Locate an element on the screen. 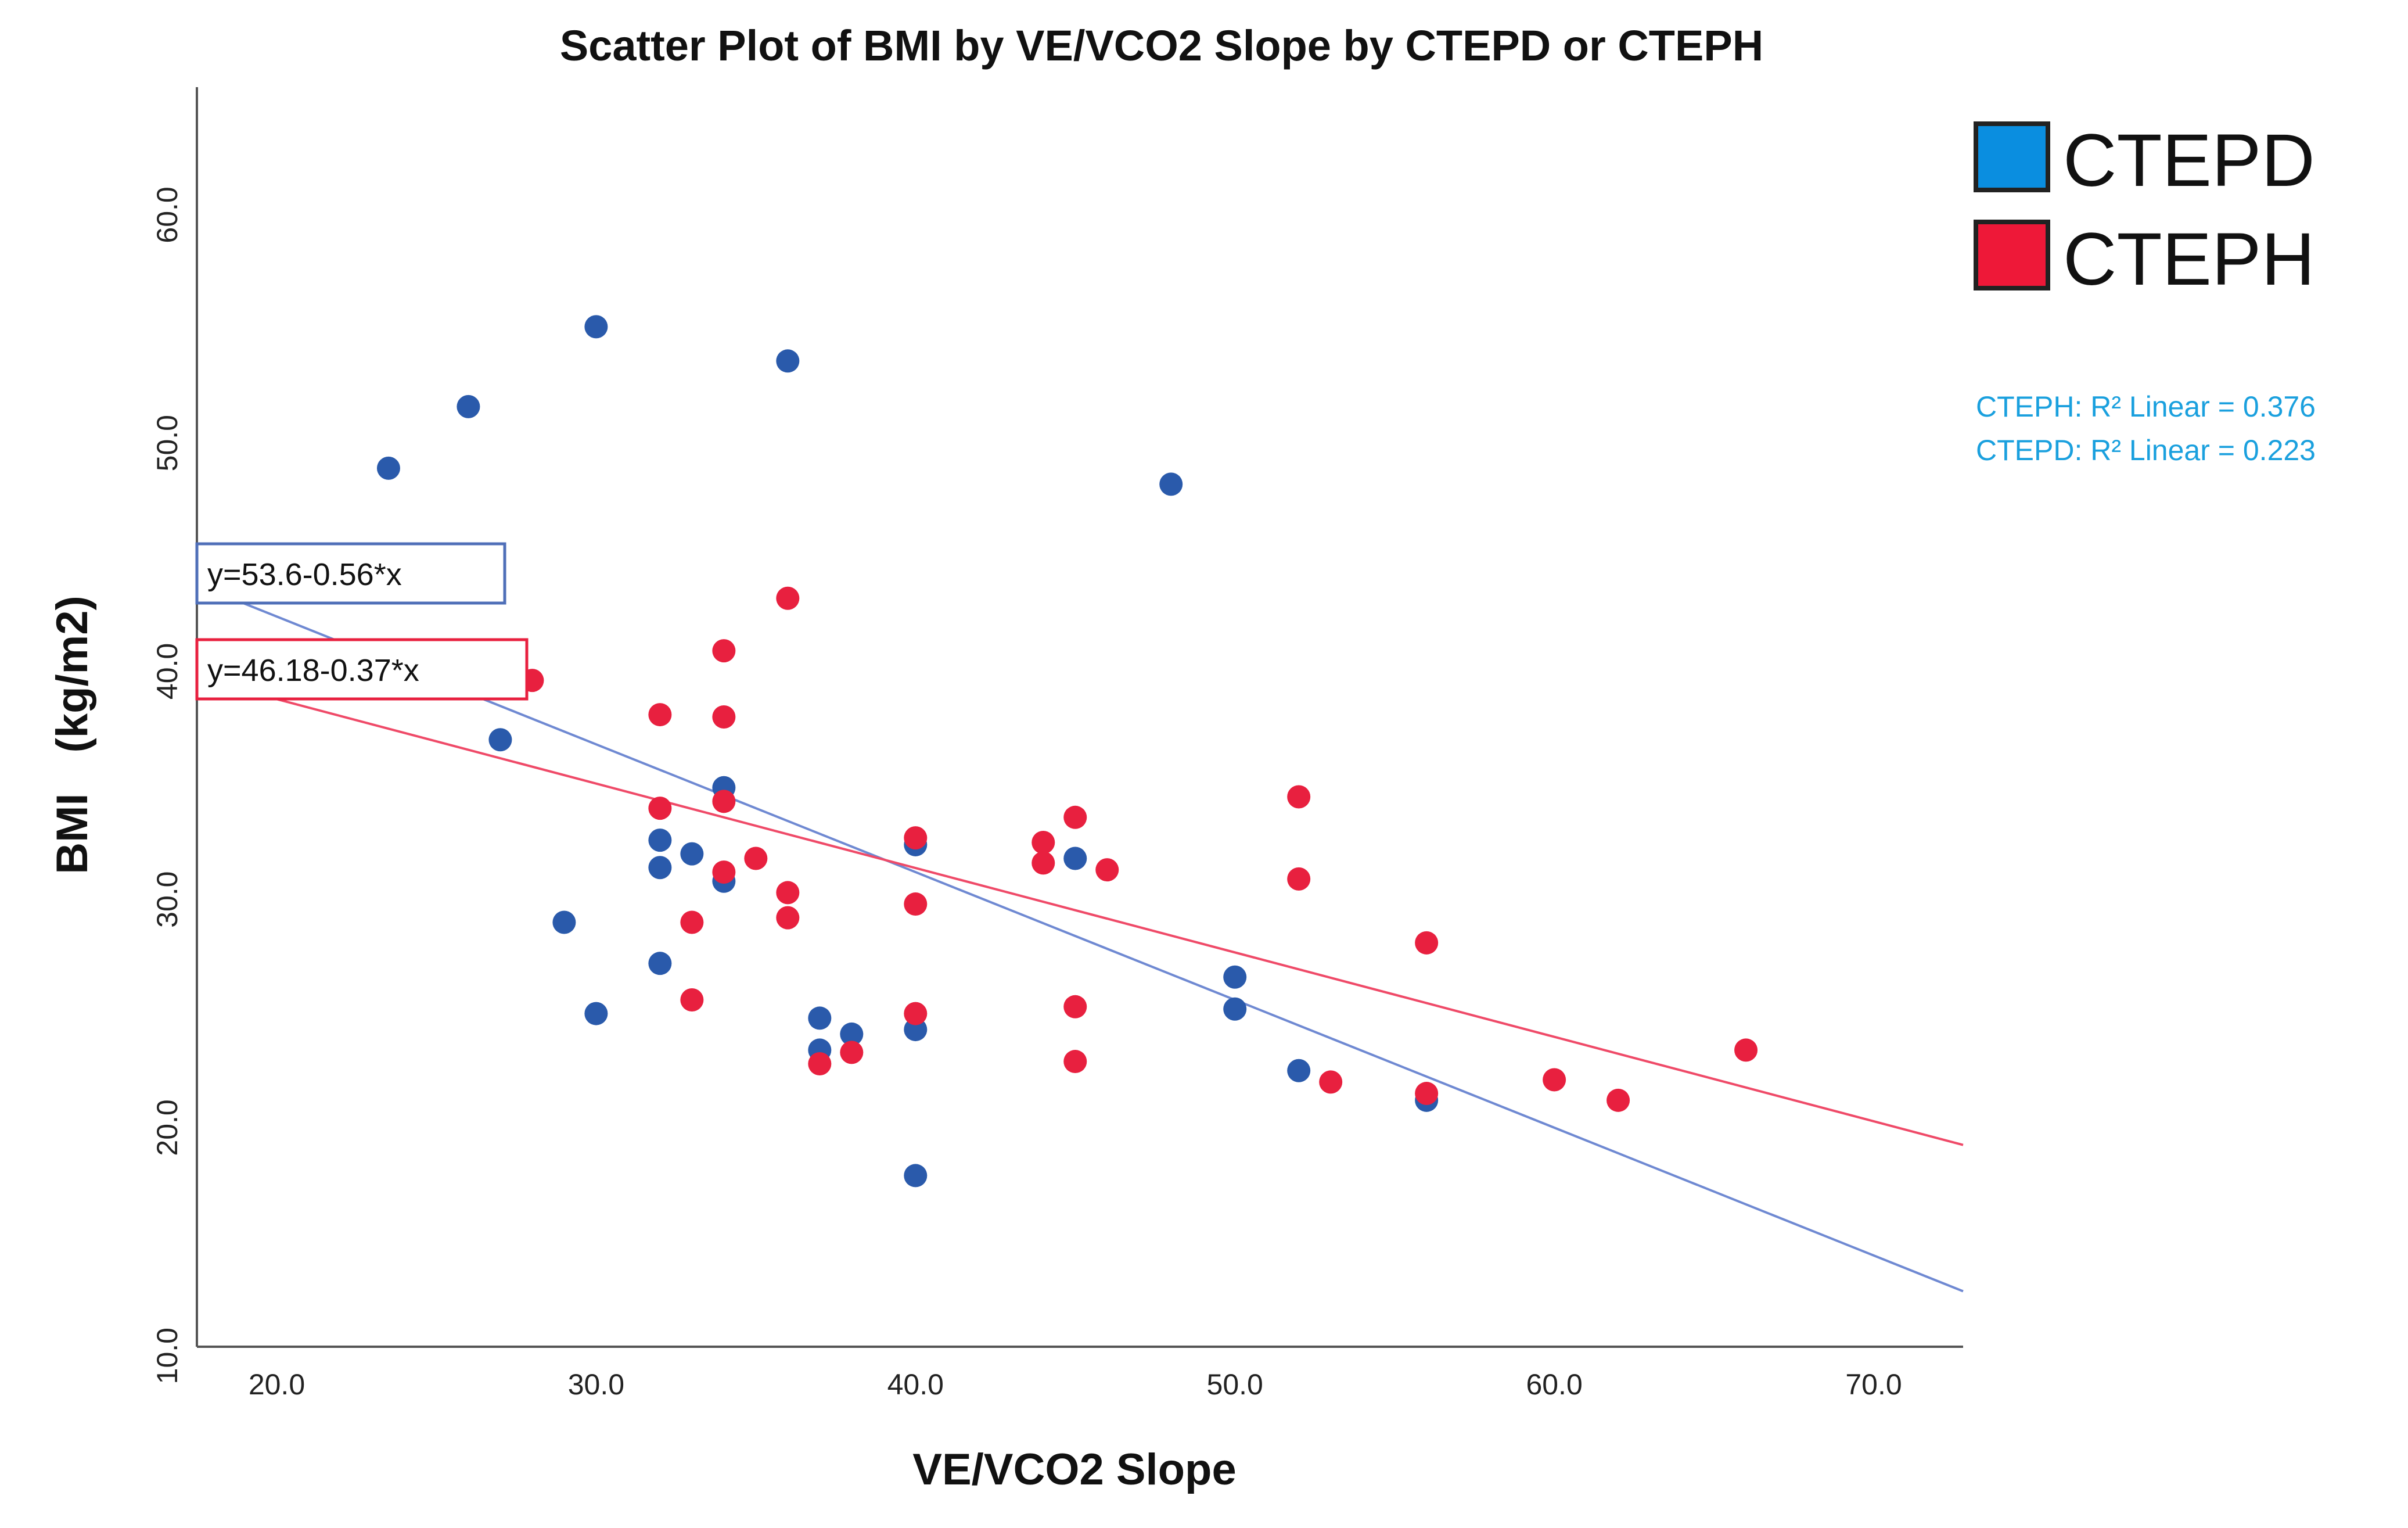 The width and height of the screenshot is (2408, 1528). y-tick-label: 20.0 is located at coordinates (167, 1127).